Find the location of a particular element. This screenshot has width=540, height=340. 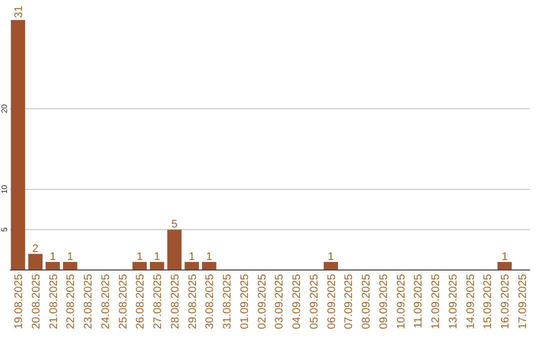

x-tick-label: 14.09.2025 is located at coordinates (470, 302).